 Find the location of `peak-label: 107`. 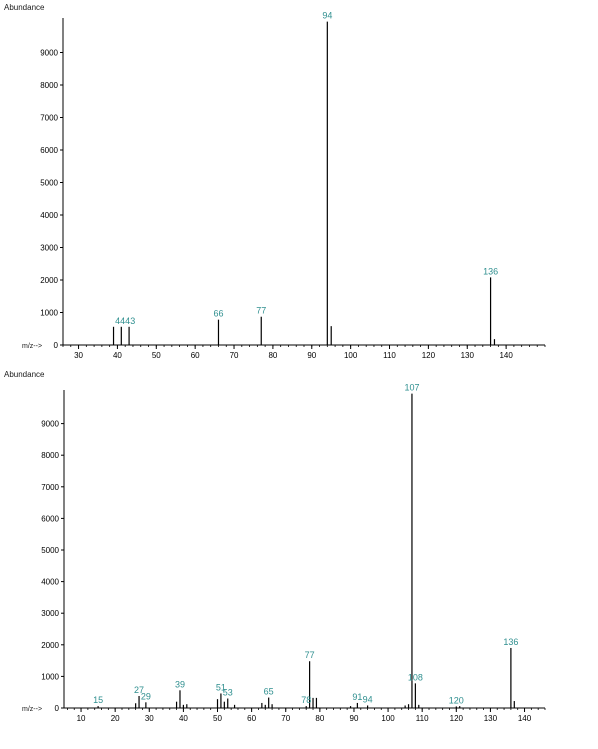

peak-label: 107 is located at coordinates (411, 388).